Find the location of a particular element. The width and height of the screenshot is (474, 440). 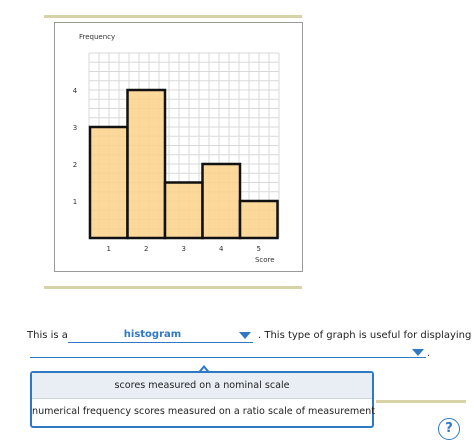

x-tick-label: 1 is located at coordinates (109, 249).